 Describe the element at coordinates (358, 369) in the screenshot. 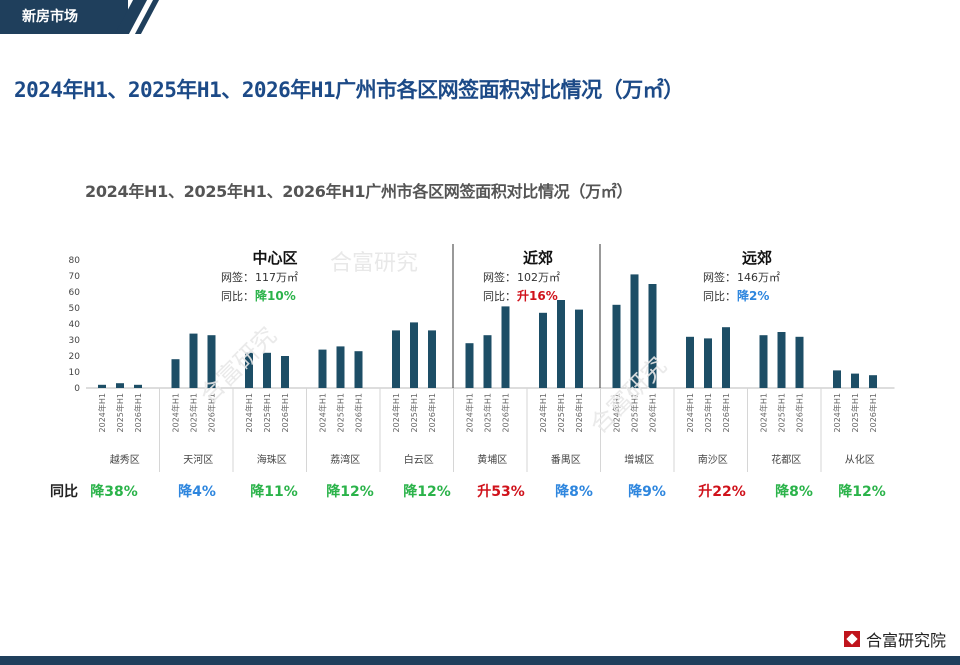

I see `bar-荔湾区-2` at that location.